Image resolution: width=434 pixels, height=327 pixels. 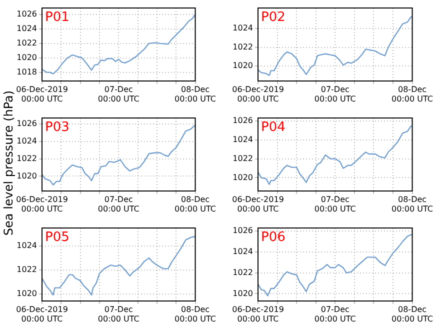 I want to click on chart-title: P06, so click(x=273, y=237).